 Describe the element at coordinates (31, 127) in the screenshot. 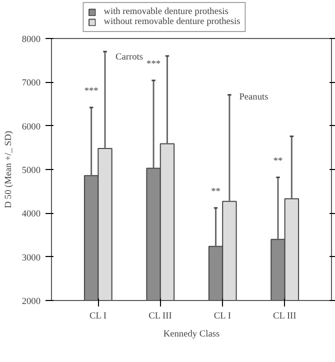

I see `y-tick-label: 6000` at that location.